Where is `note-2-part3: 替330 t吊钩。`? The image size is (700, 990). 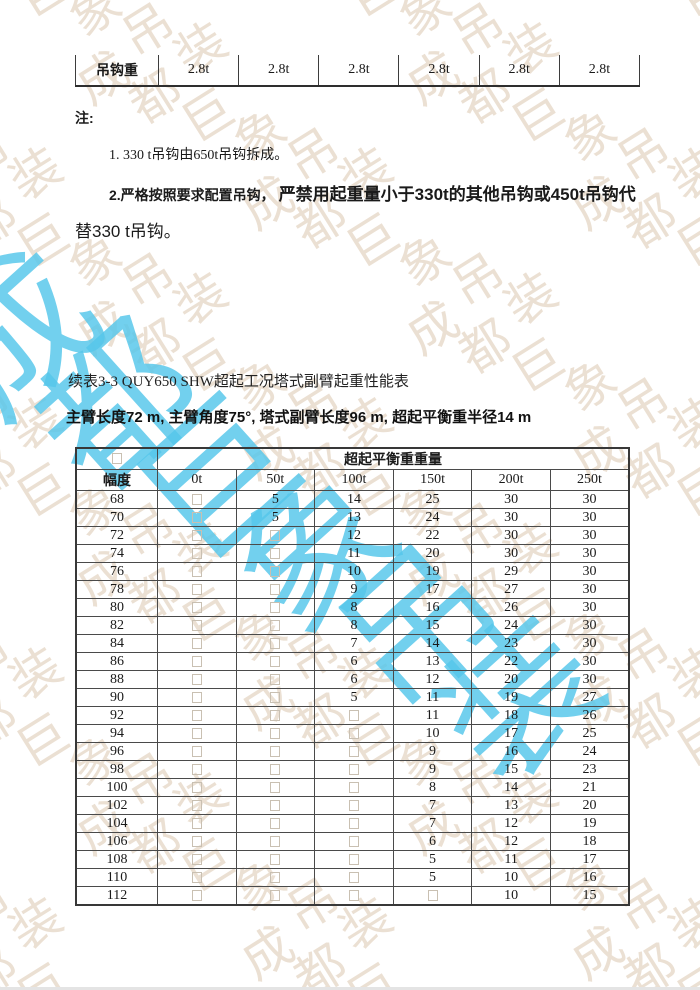
note-2-part3: 替330 t吊钩。 is located at coordinates (128, 231).